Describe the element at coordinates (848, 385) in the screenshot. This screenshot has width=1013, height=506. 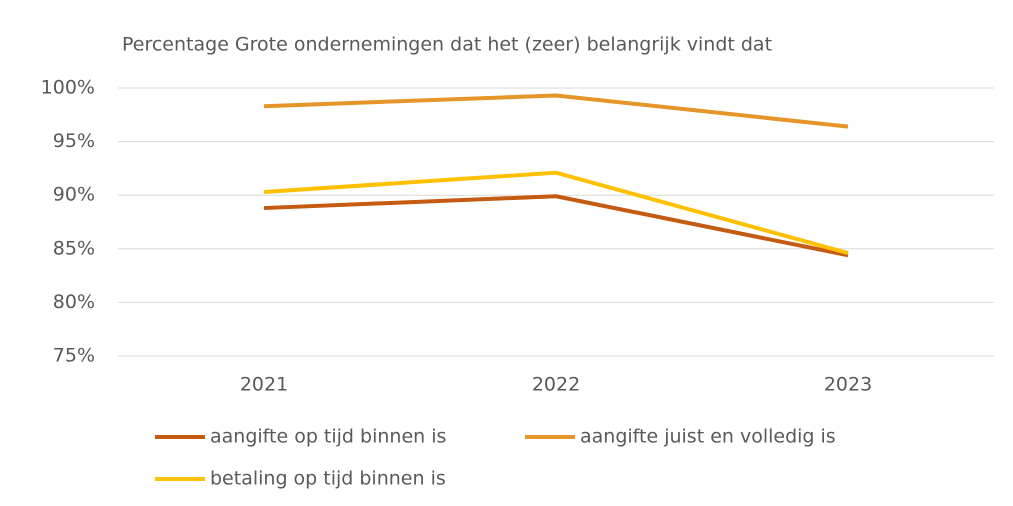
I see `x-tick-label: 2023` at that location.